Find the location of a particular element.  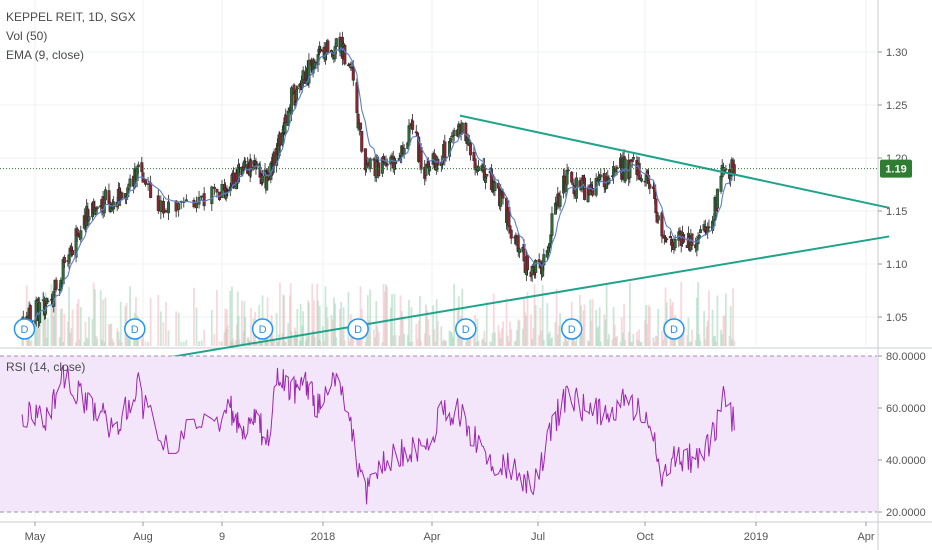

rsi-tick-label: 80.0000 is located at coordinates (906, 357).